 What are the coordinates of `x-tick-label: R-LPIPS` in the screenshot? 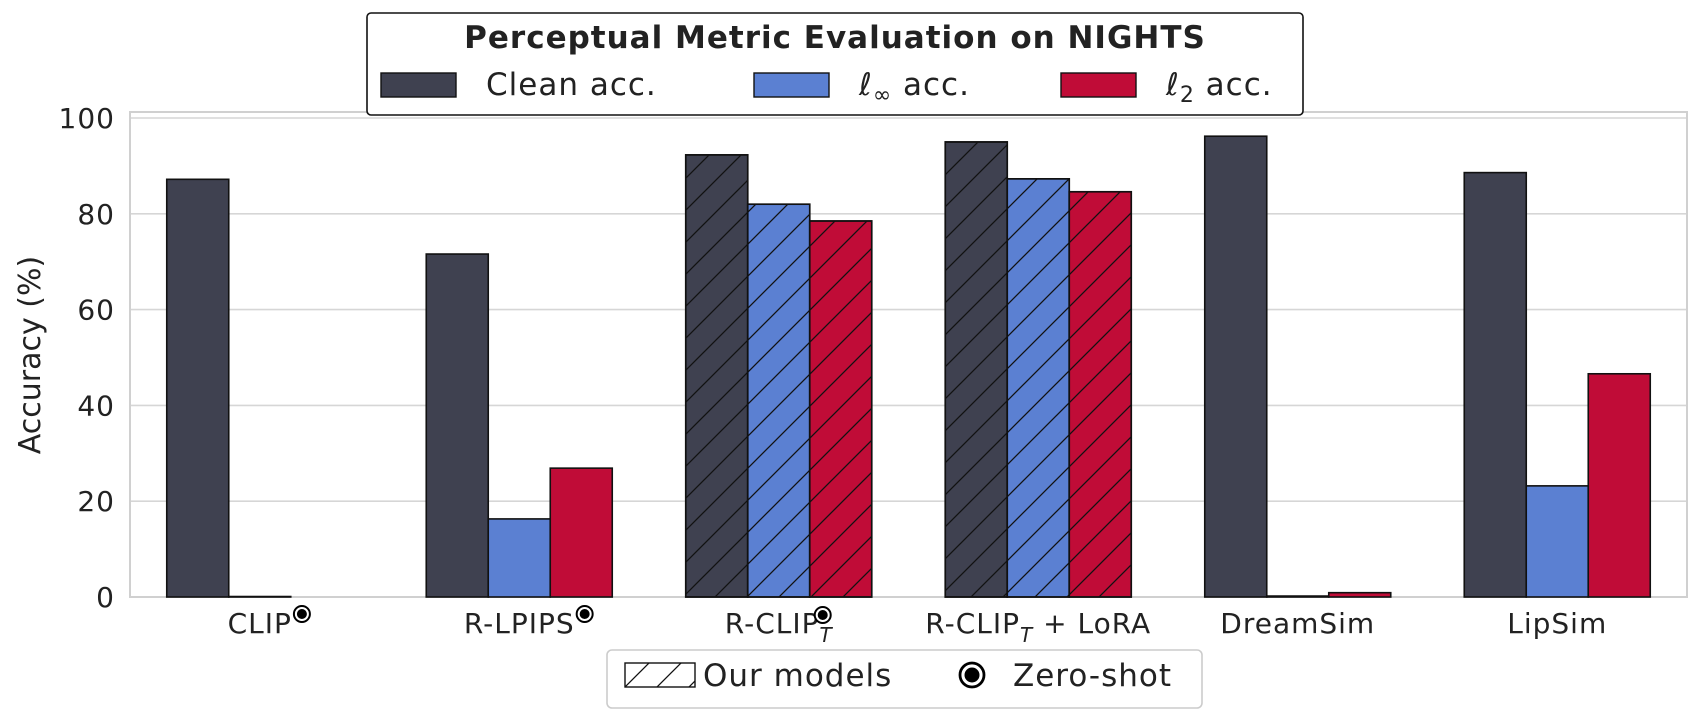 It's located at (519, 623).